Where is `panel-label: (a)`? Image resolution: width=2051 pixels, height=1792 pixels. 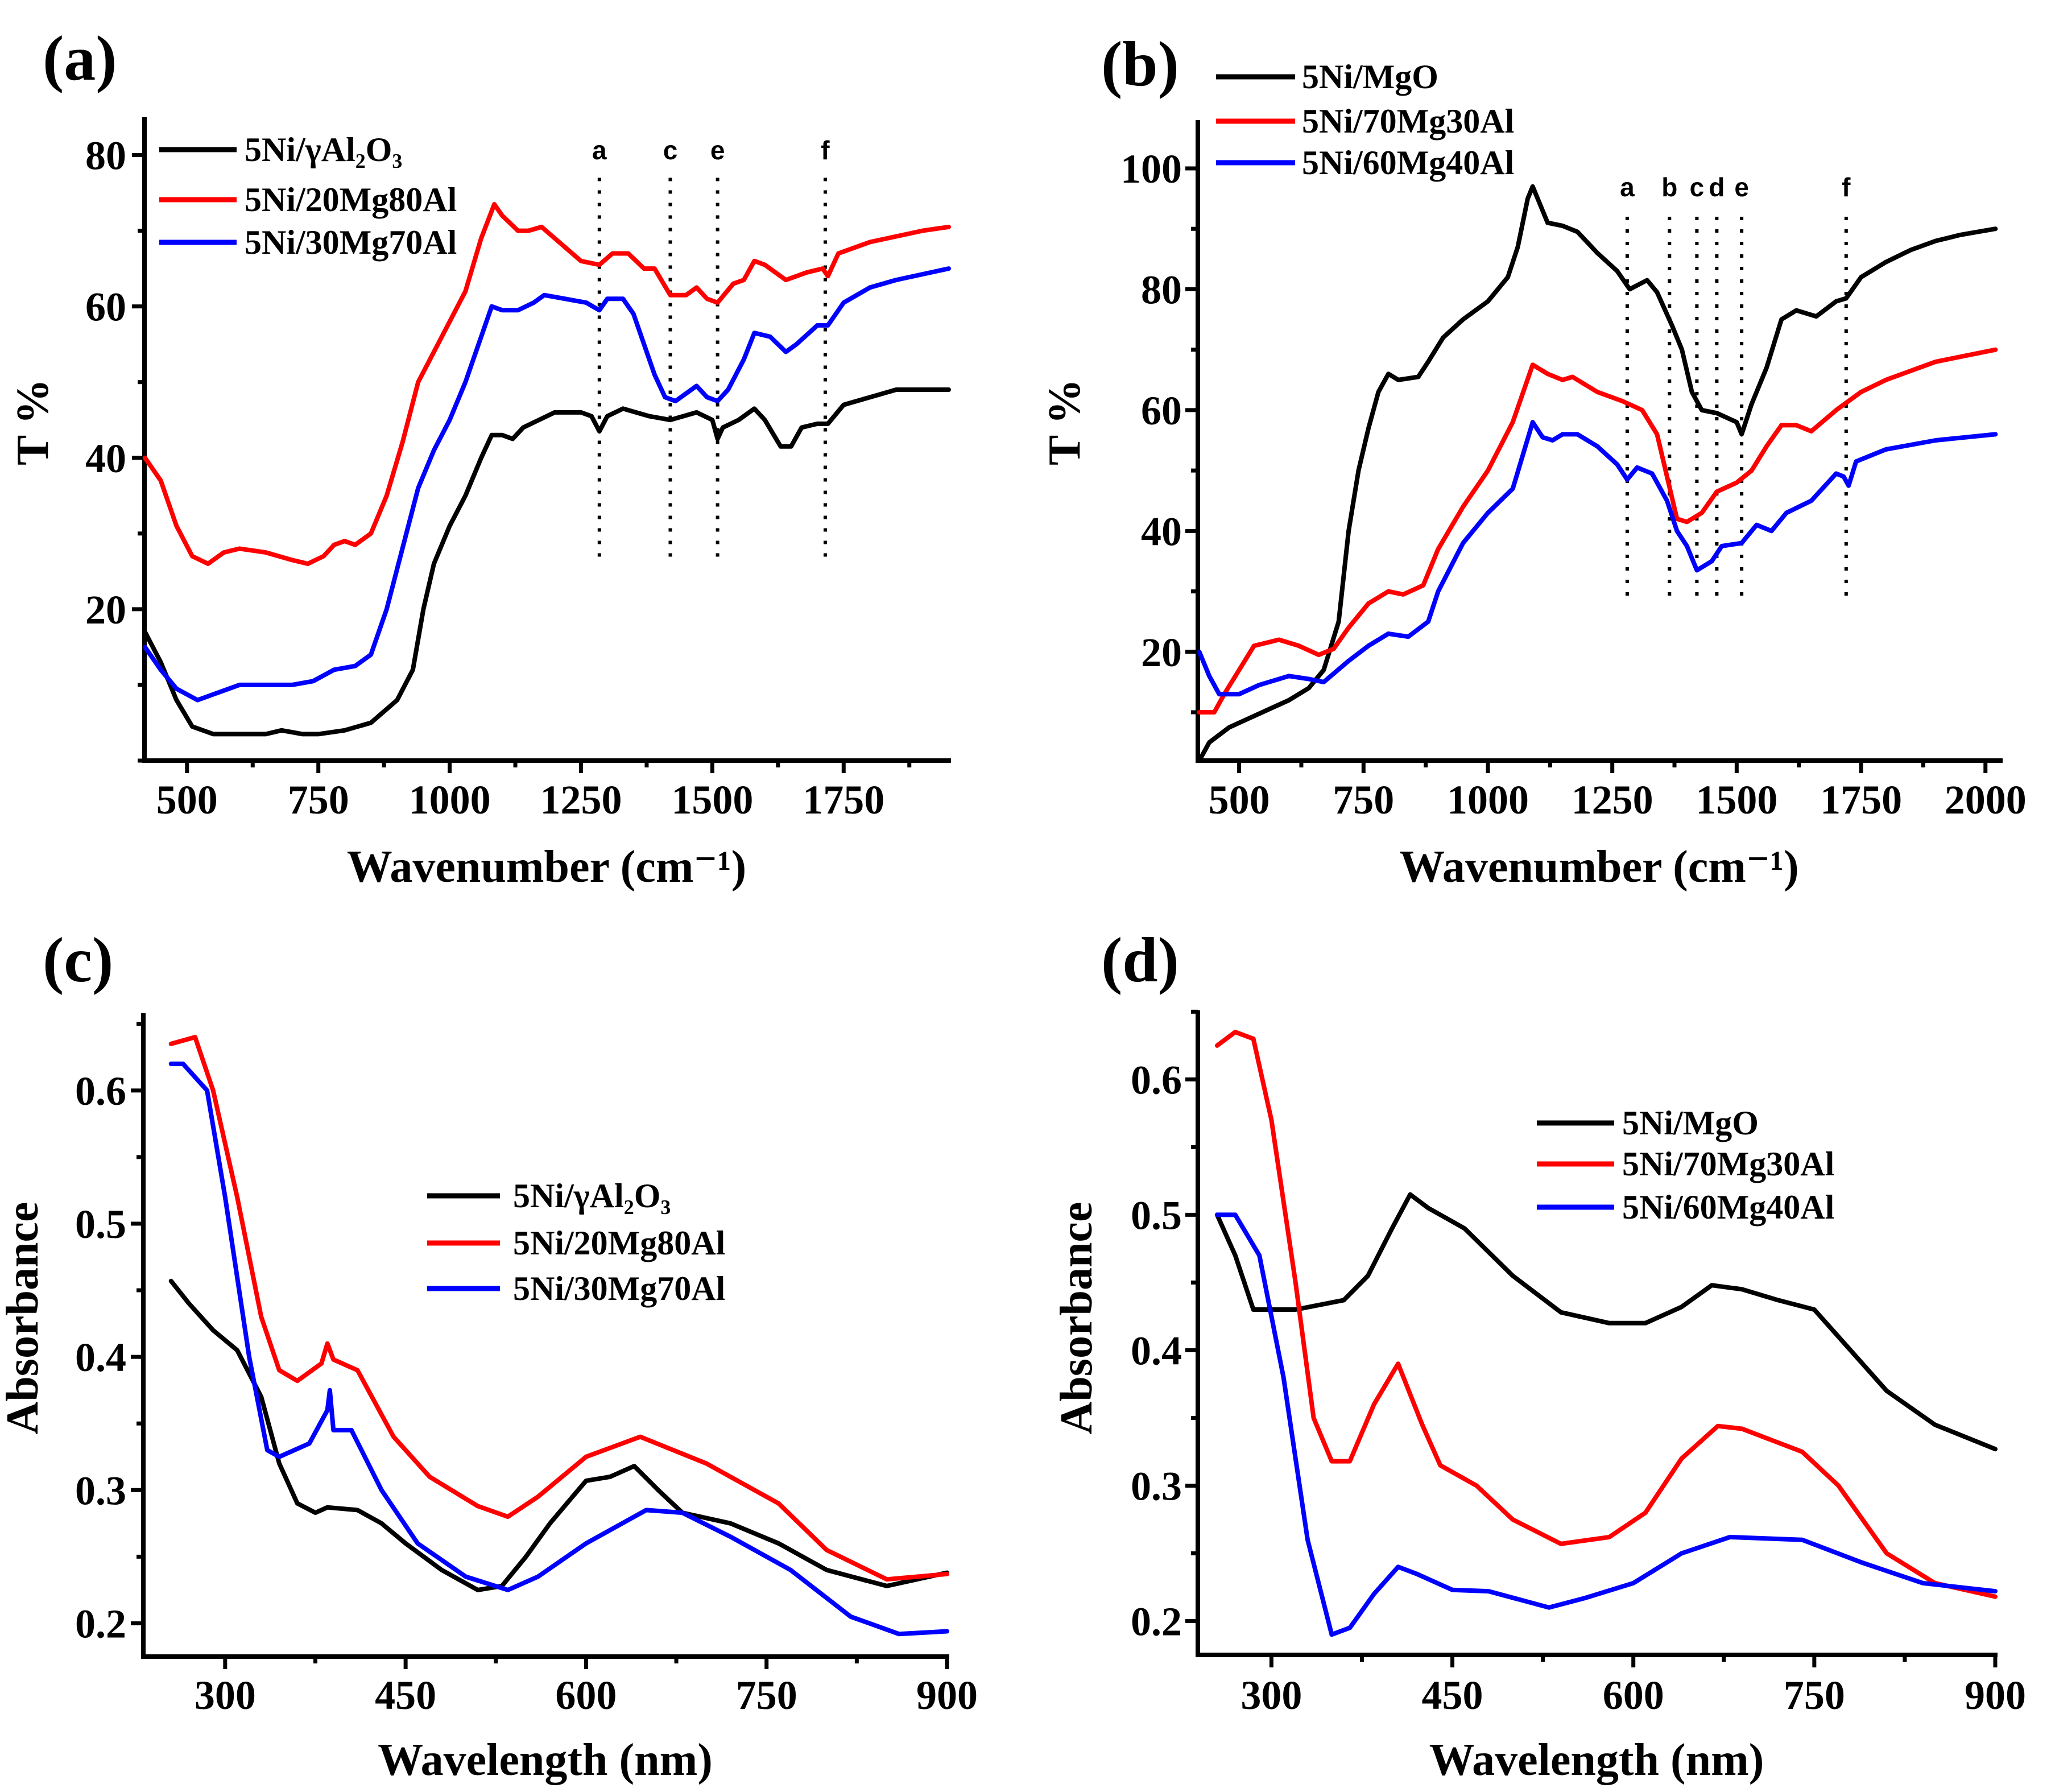 panel-label: (a) is located at coordinates (80, 58).